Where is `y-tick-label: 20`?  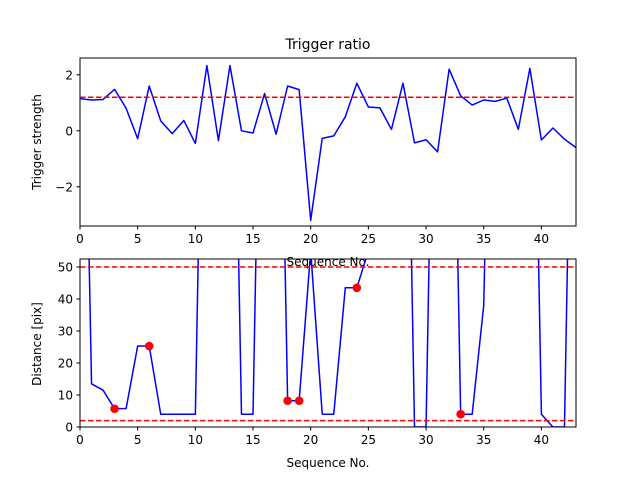
y-tick-label: 20 is located at coordinates (65, 364).